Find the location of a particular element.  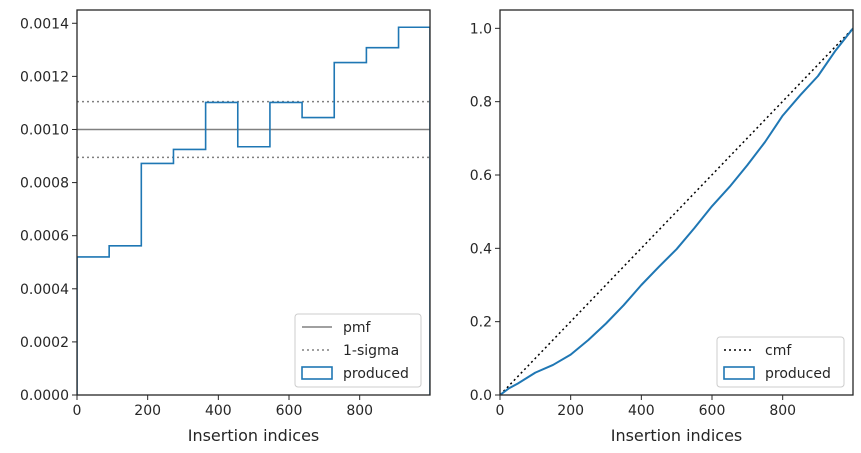

y-tick-label: 0.0010 is located at coordinates (44, 130).